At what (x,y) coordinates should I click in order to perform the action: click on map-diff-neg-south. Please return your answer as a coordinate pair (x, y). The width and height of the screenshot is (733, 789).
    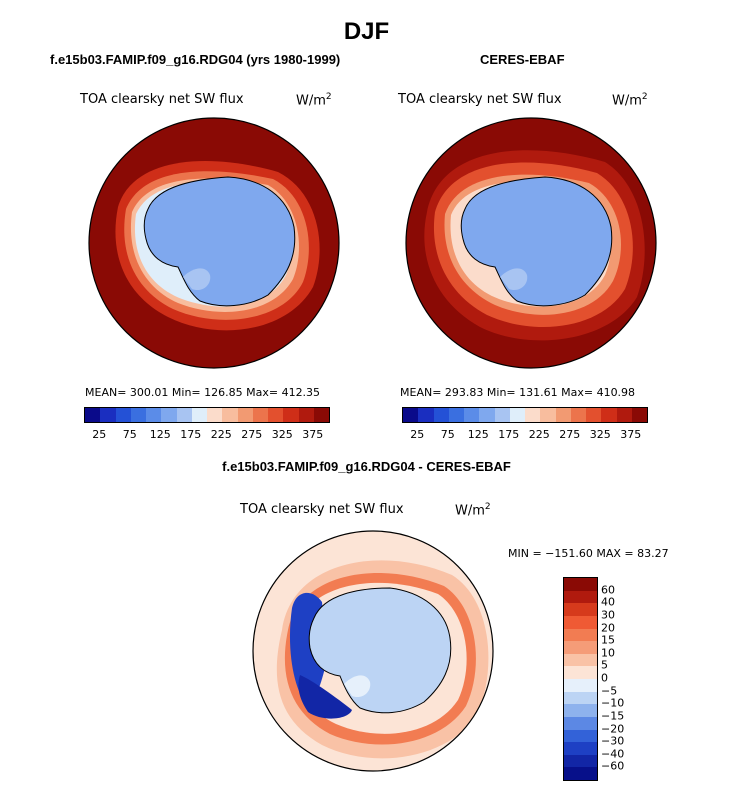
    Looking at the image, I should click on (325, 697).